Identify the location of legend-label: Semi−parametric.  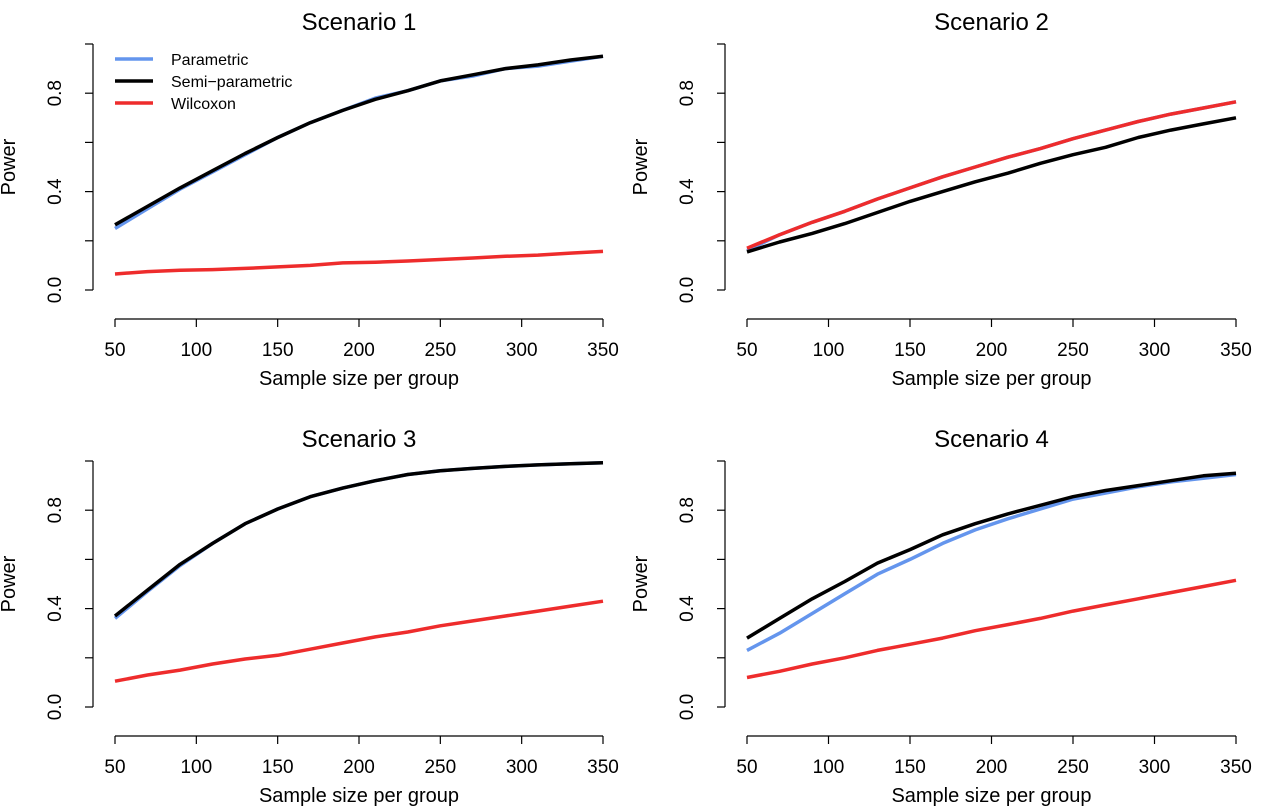
(231, 82).